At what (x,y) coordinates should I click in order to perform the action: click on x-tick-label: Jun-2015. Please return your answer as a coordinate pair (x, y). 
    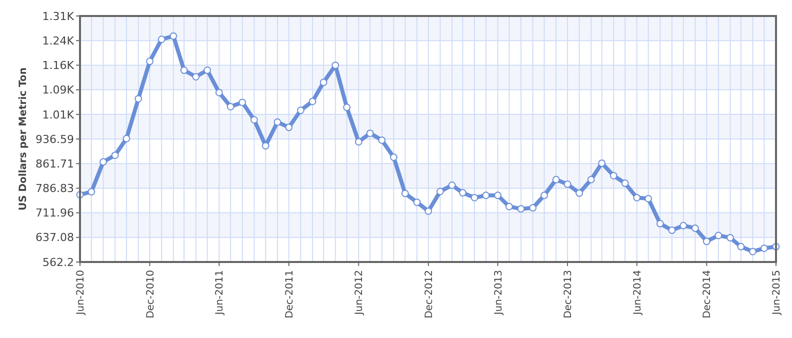
    Looking at the image, I should click on (777, 293).